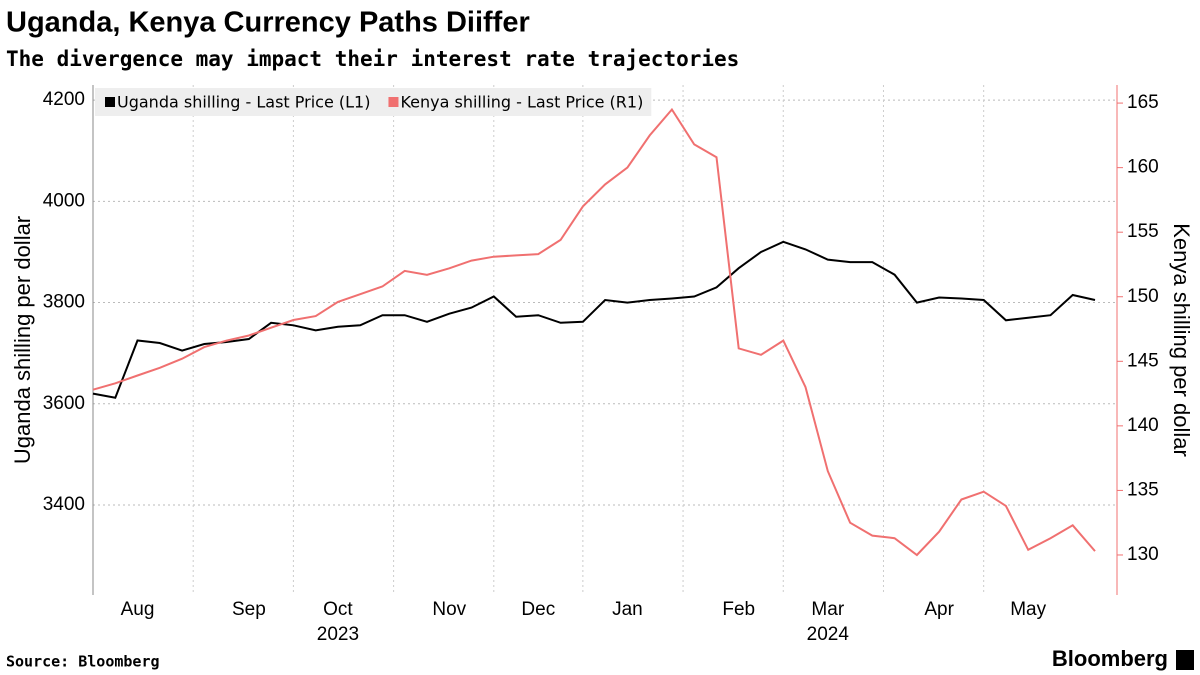  Describe the element at coordinates (828, 634) in the screenshot. I see `x-year-label: 2024` at that location.